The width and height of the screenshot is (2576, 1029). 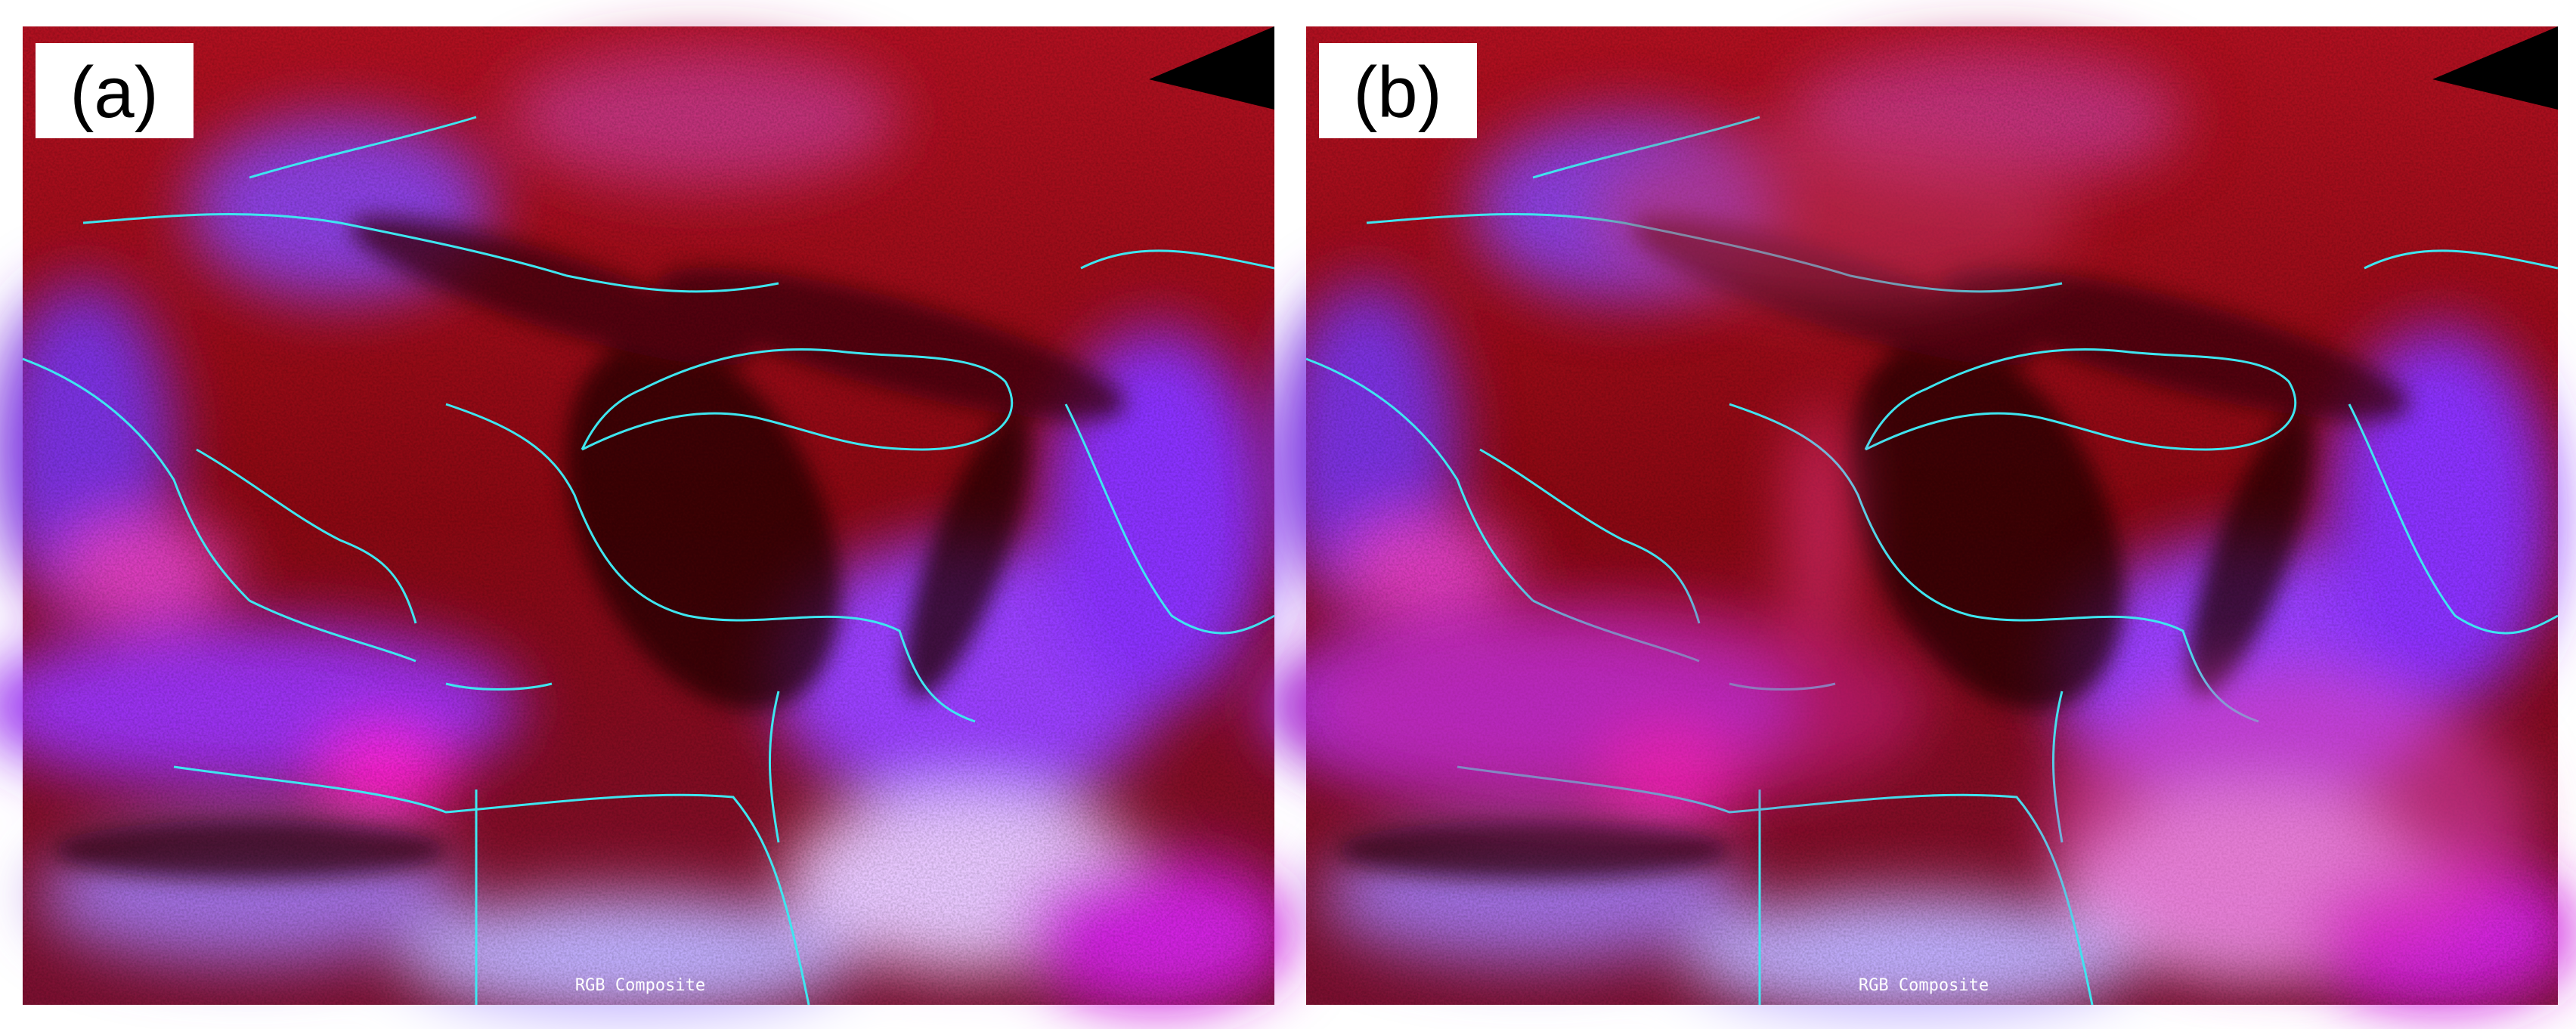 I want to click on panel-label: (b), so click(x=1397, y=92).